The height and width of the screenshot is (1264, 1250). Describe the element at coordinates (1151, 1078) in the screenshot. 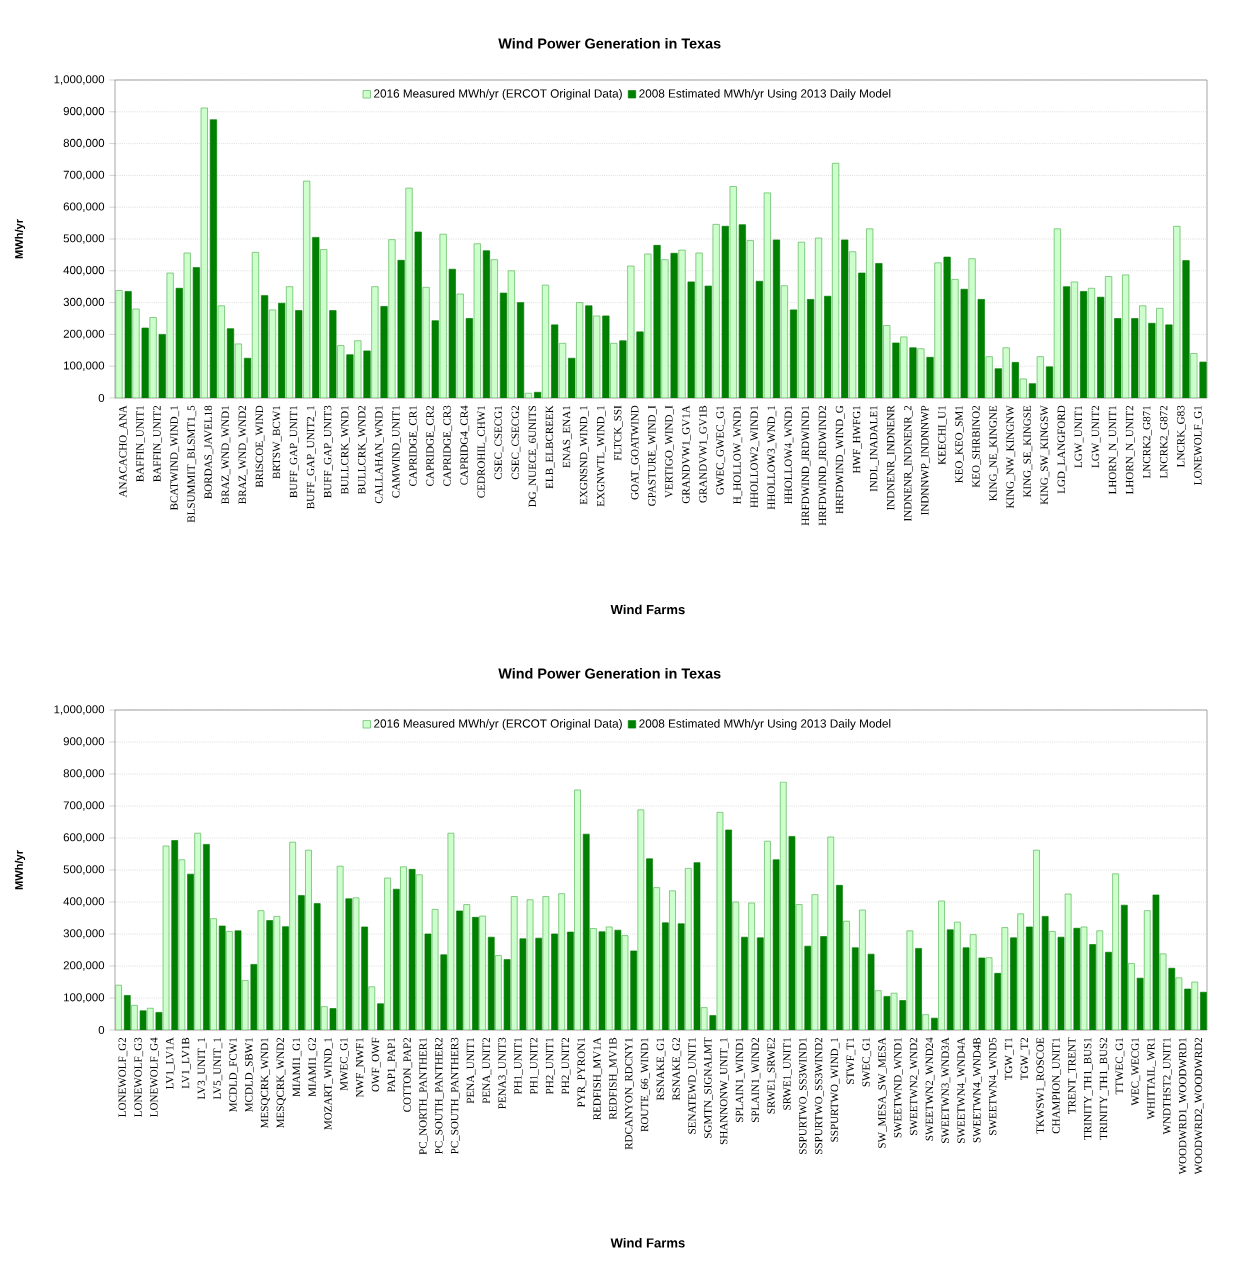

I see `x-tick-label: WHITTAIL_WR1` at that location.